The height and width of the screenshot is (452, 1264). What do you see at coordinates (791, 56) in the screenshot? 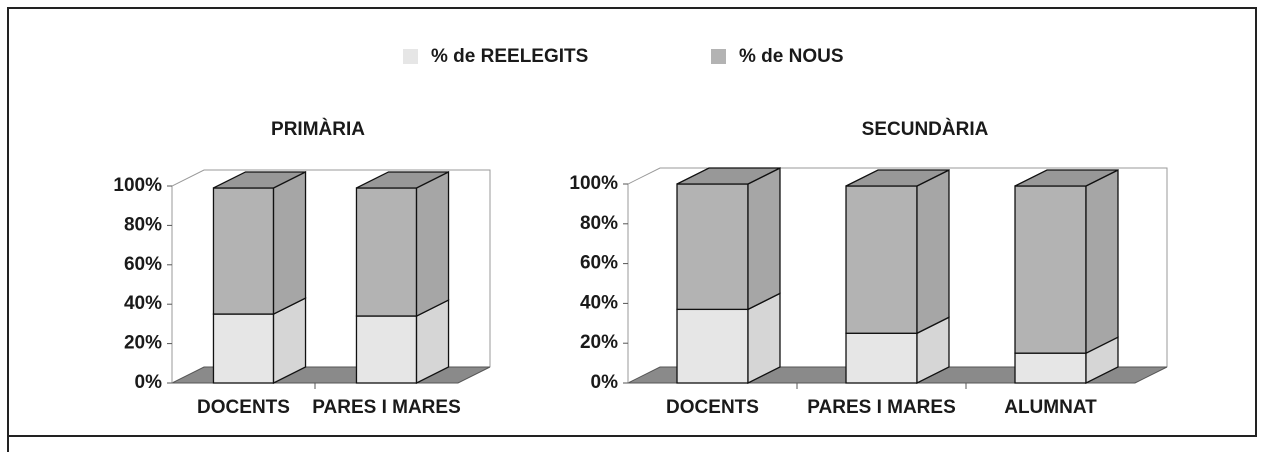
I see `legend-label: % de NOUS` at bounding box center [791, 56].